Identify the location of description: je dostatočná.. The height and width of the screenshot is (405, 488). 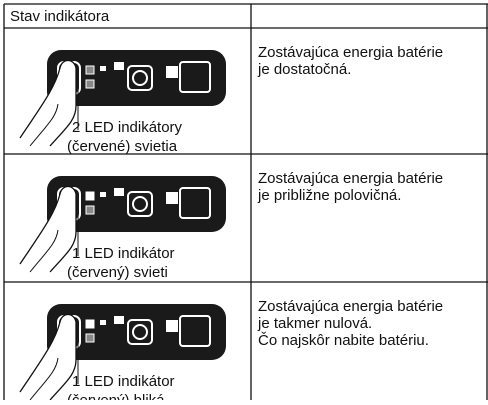
(304, 69).